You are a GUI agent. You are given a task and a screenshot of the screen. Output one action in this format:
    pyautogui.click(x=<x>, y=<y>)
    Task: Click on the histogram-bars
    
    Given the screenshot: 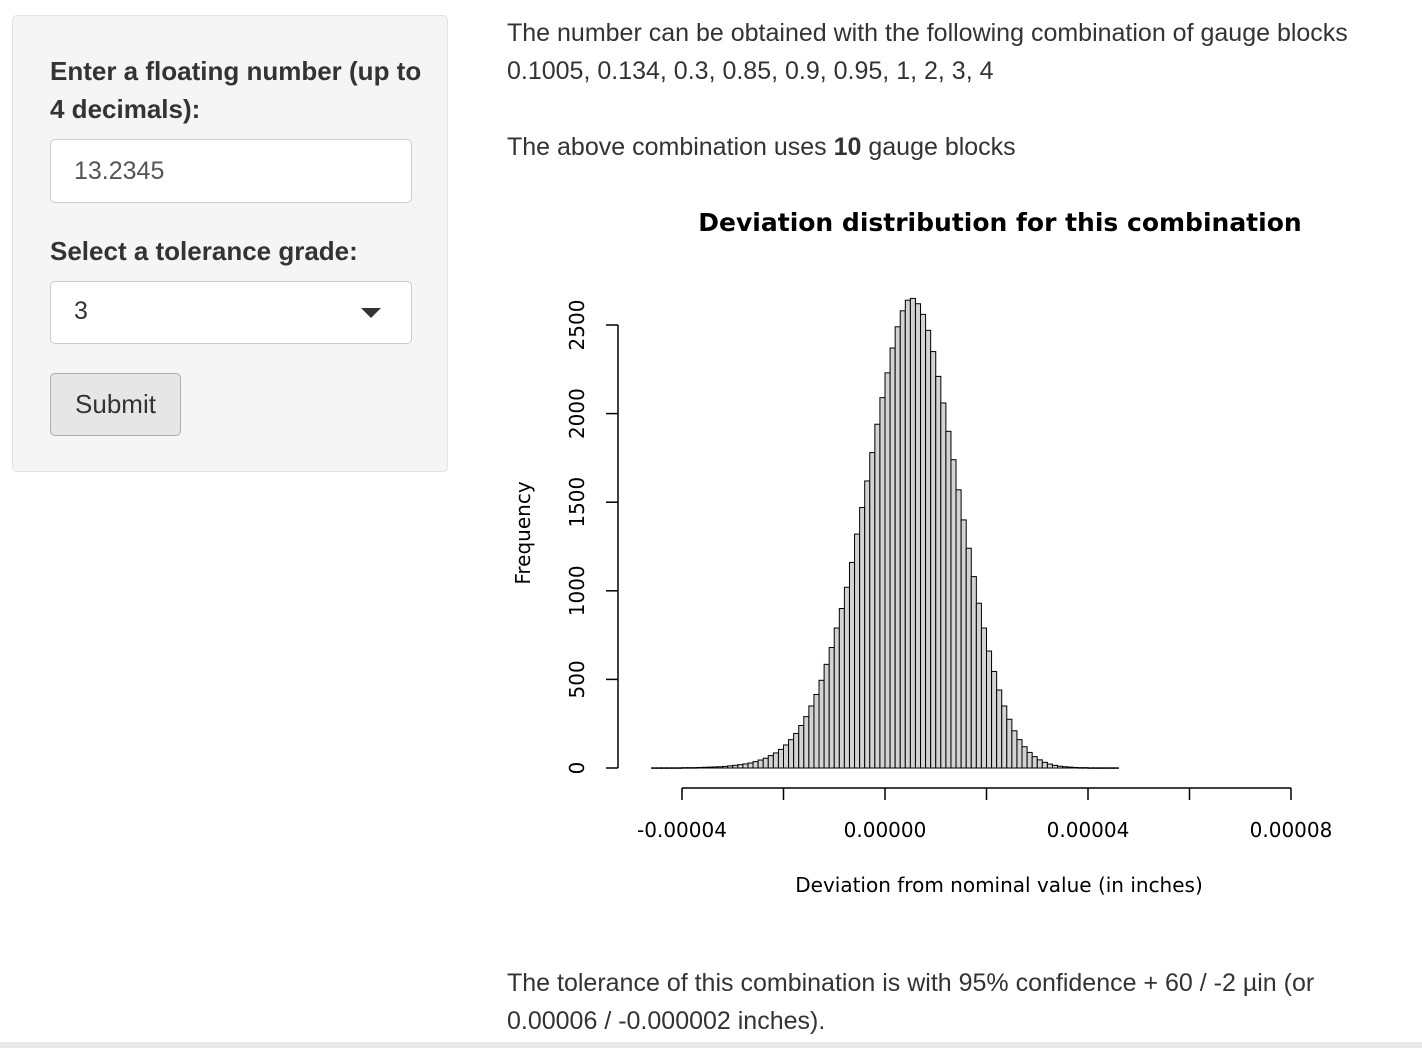 What is the action you would take?
    pyautogui.click(x=885, y=533)
    